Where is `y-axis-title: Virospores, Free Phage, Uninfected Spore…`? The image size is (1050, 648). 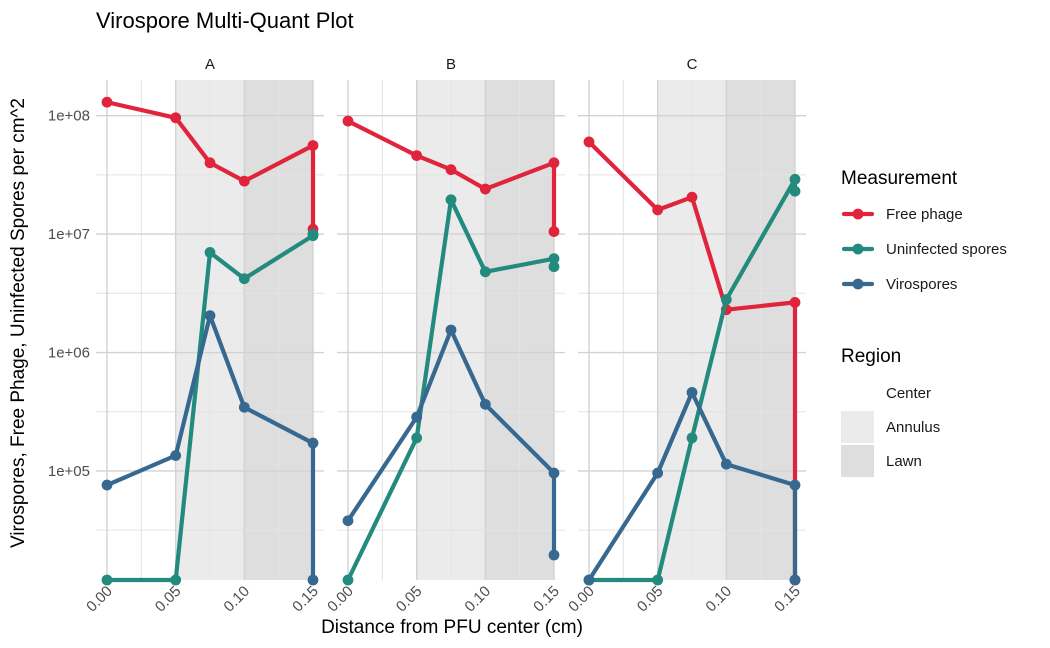 y-axis-title: Virospores, Free Phage, Uninfected Spore… is located at coordinates (18, 323).